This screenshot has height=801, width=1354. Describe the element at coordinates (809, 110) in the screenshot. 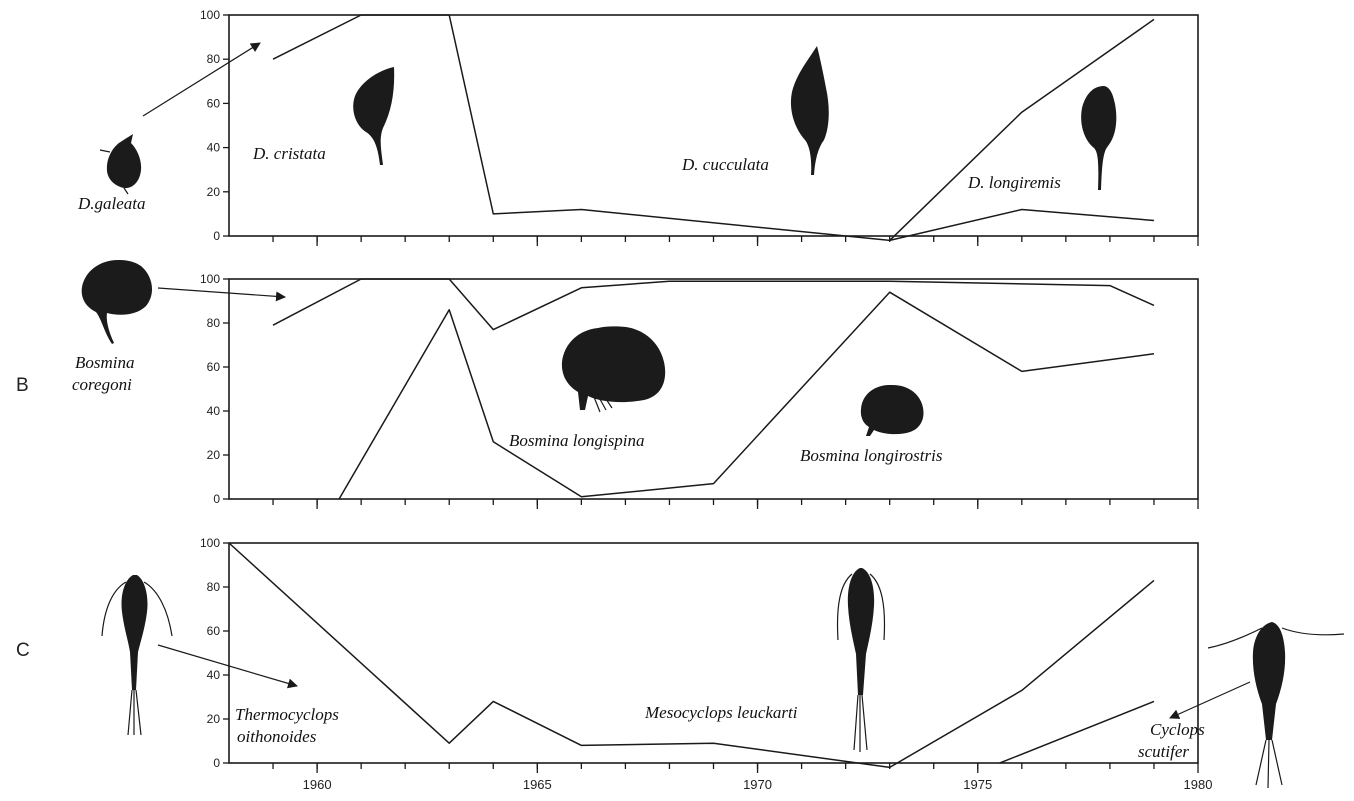

I see `d-cucculata-illustration` at that location.